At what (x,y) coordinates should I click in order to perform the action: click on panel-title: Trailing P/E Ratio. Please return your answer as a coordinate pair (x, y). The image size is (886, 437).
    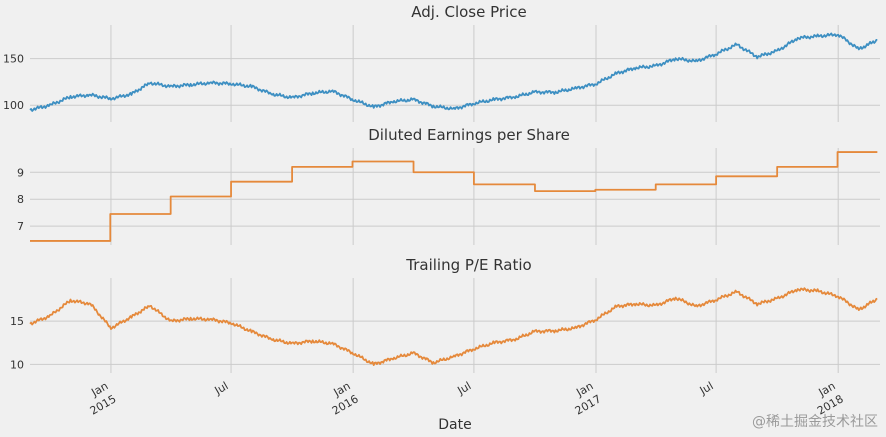
    Looking at the image, I should click on (468, 265).